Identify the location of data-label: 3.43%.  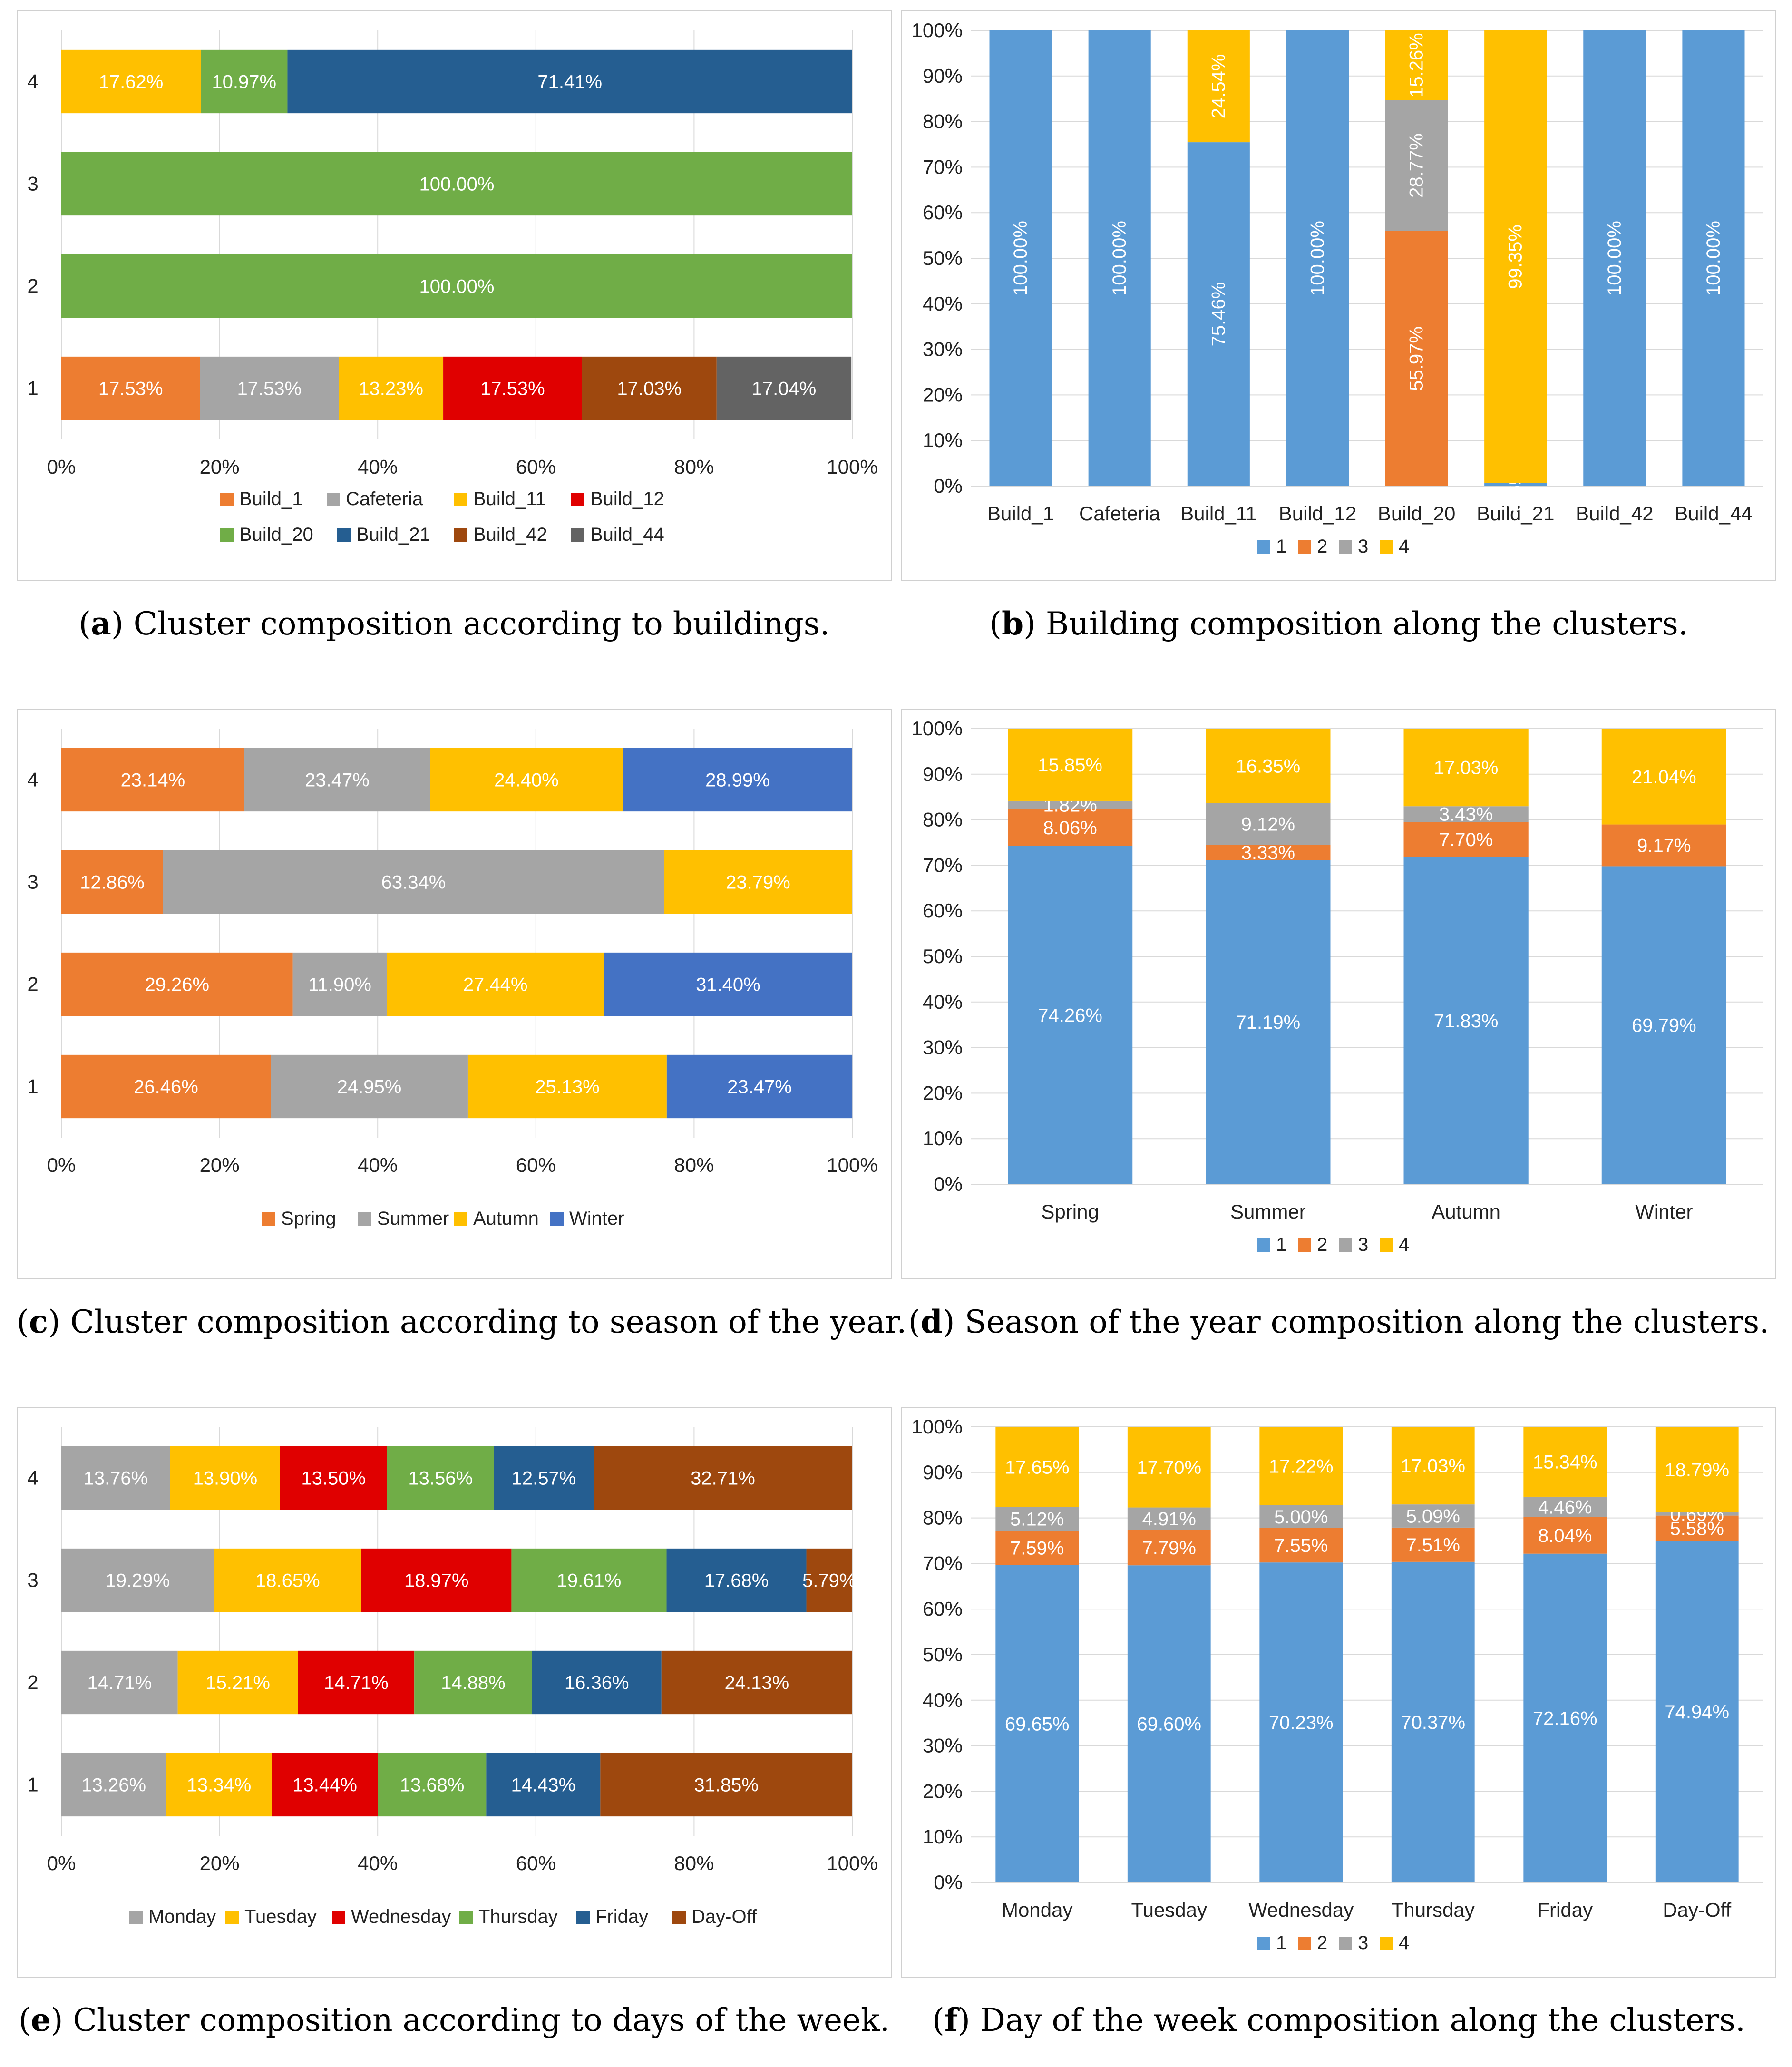
(1466, 814).